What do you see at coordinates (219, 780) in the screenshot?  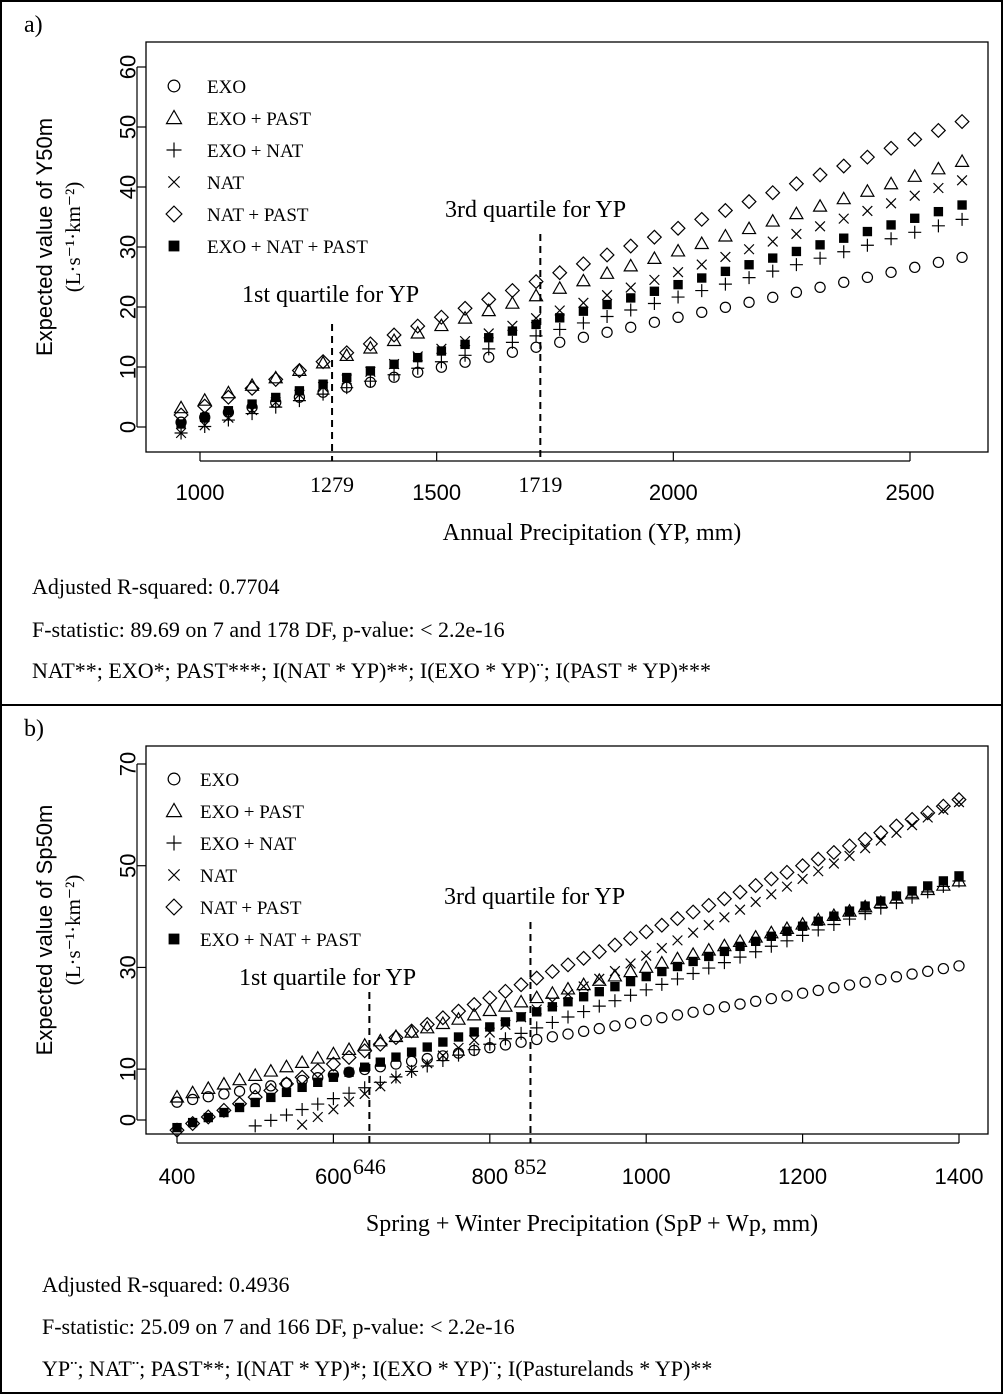 I see `legend-label: EXO` at bounding box center [219, 780].